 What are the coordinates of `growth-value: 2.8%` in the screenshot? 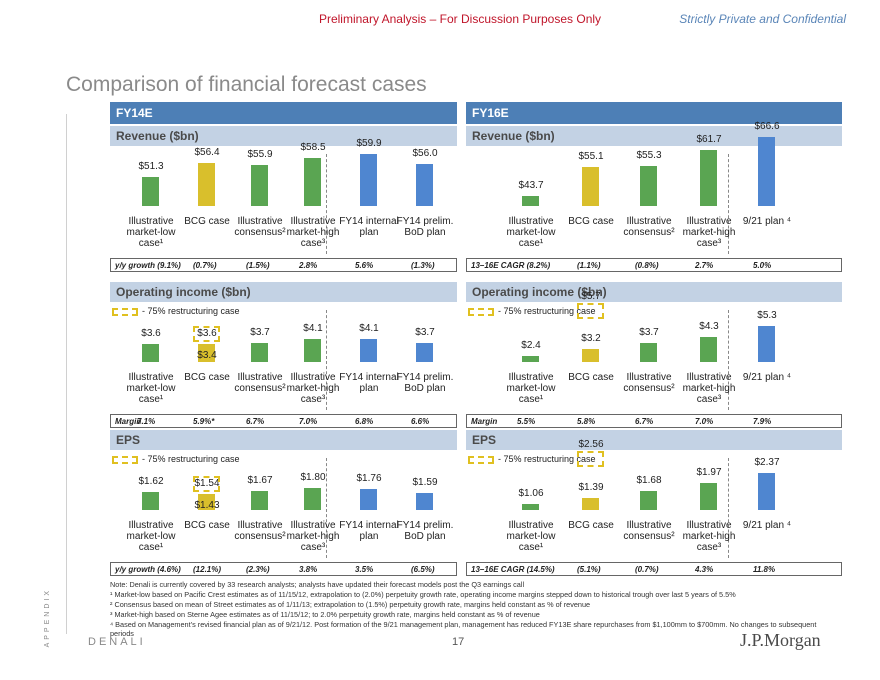 It's located at (308, 265).